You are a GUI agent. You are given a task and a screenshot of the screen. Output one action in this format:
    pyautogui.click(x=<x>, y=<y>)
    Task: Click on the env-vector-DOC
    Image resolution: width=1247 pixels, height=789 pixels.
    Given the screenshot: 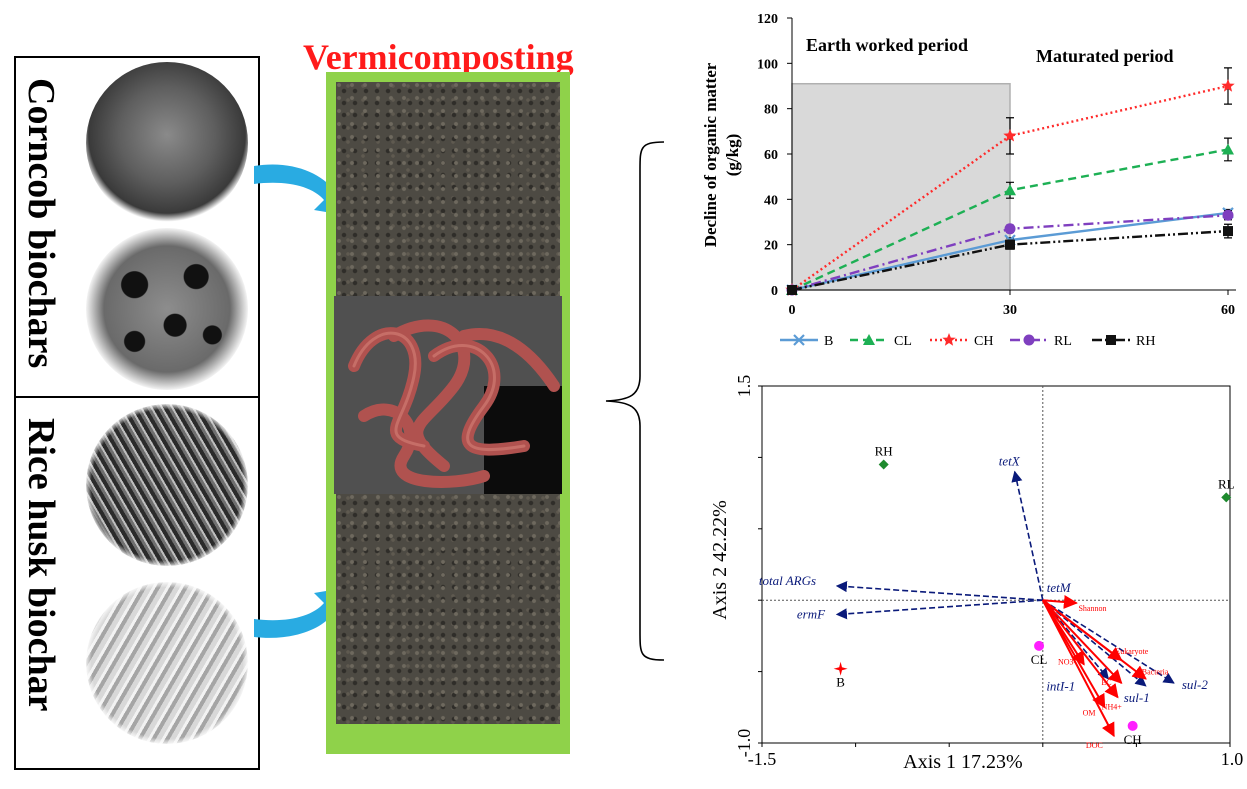 What is the action you would take?
    pyautogui.click(x=1078, y=668)
    